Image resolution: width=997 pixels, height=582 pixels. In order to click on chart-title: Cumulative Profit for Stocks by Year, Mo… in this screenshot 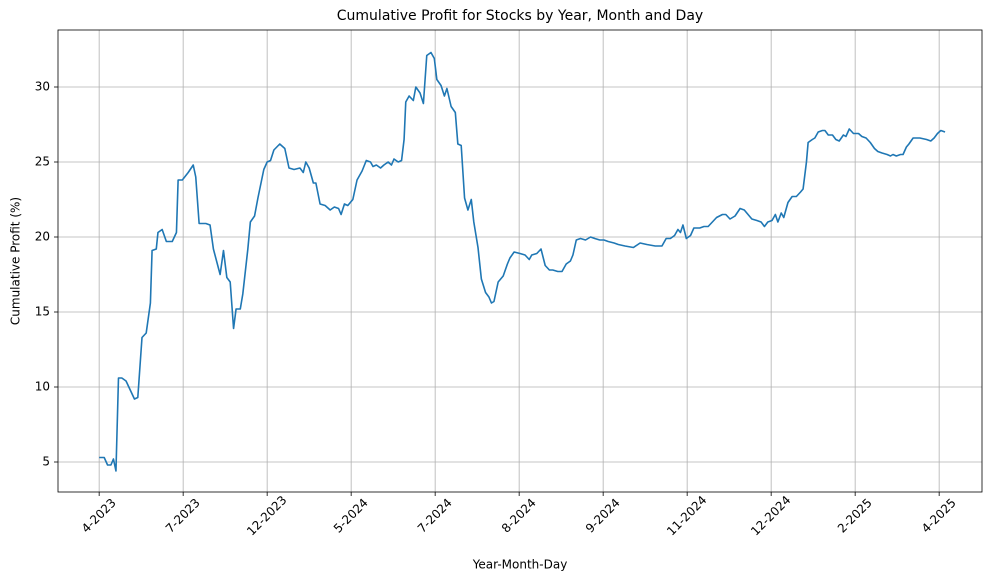, I will do `click(520, 16)`.